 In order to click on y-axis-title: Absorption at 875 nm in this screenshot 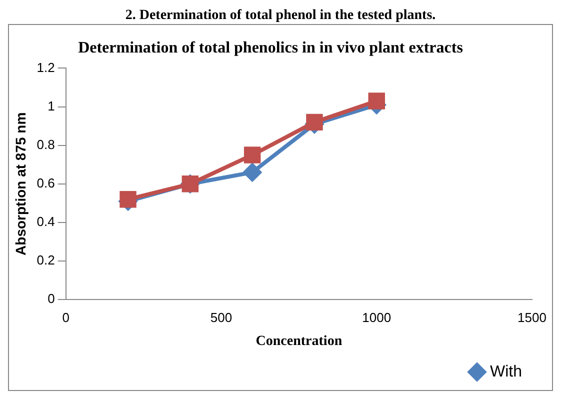, I will do `click(20, 184)`.